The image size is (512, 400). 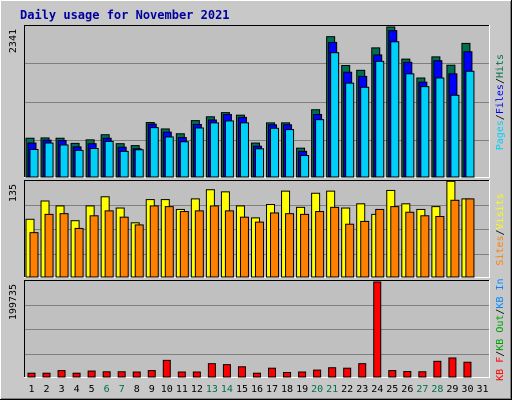 What do you see at coordinates (500, 369) in the screenshot?
I see `legend-entry-kb-f: KB F` at bounding box center [500, 369].